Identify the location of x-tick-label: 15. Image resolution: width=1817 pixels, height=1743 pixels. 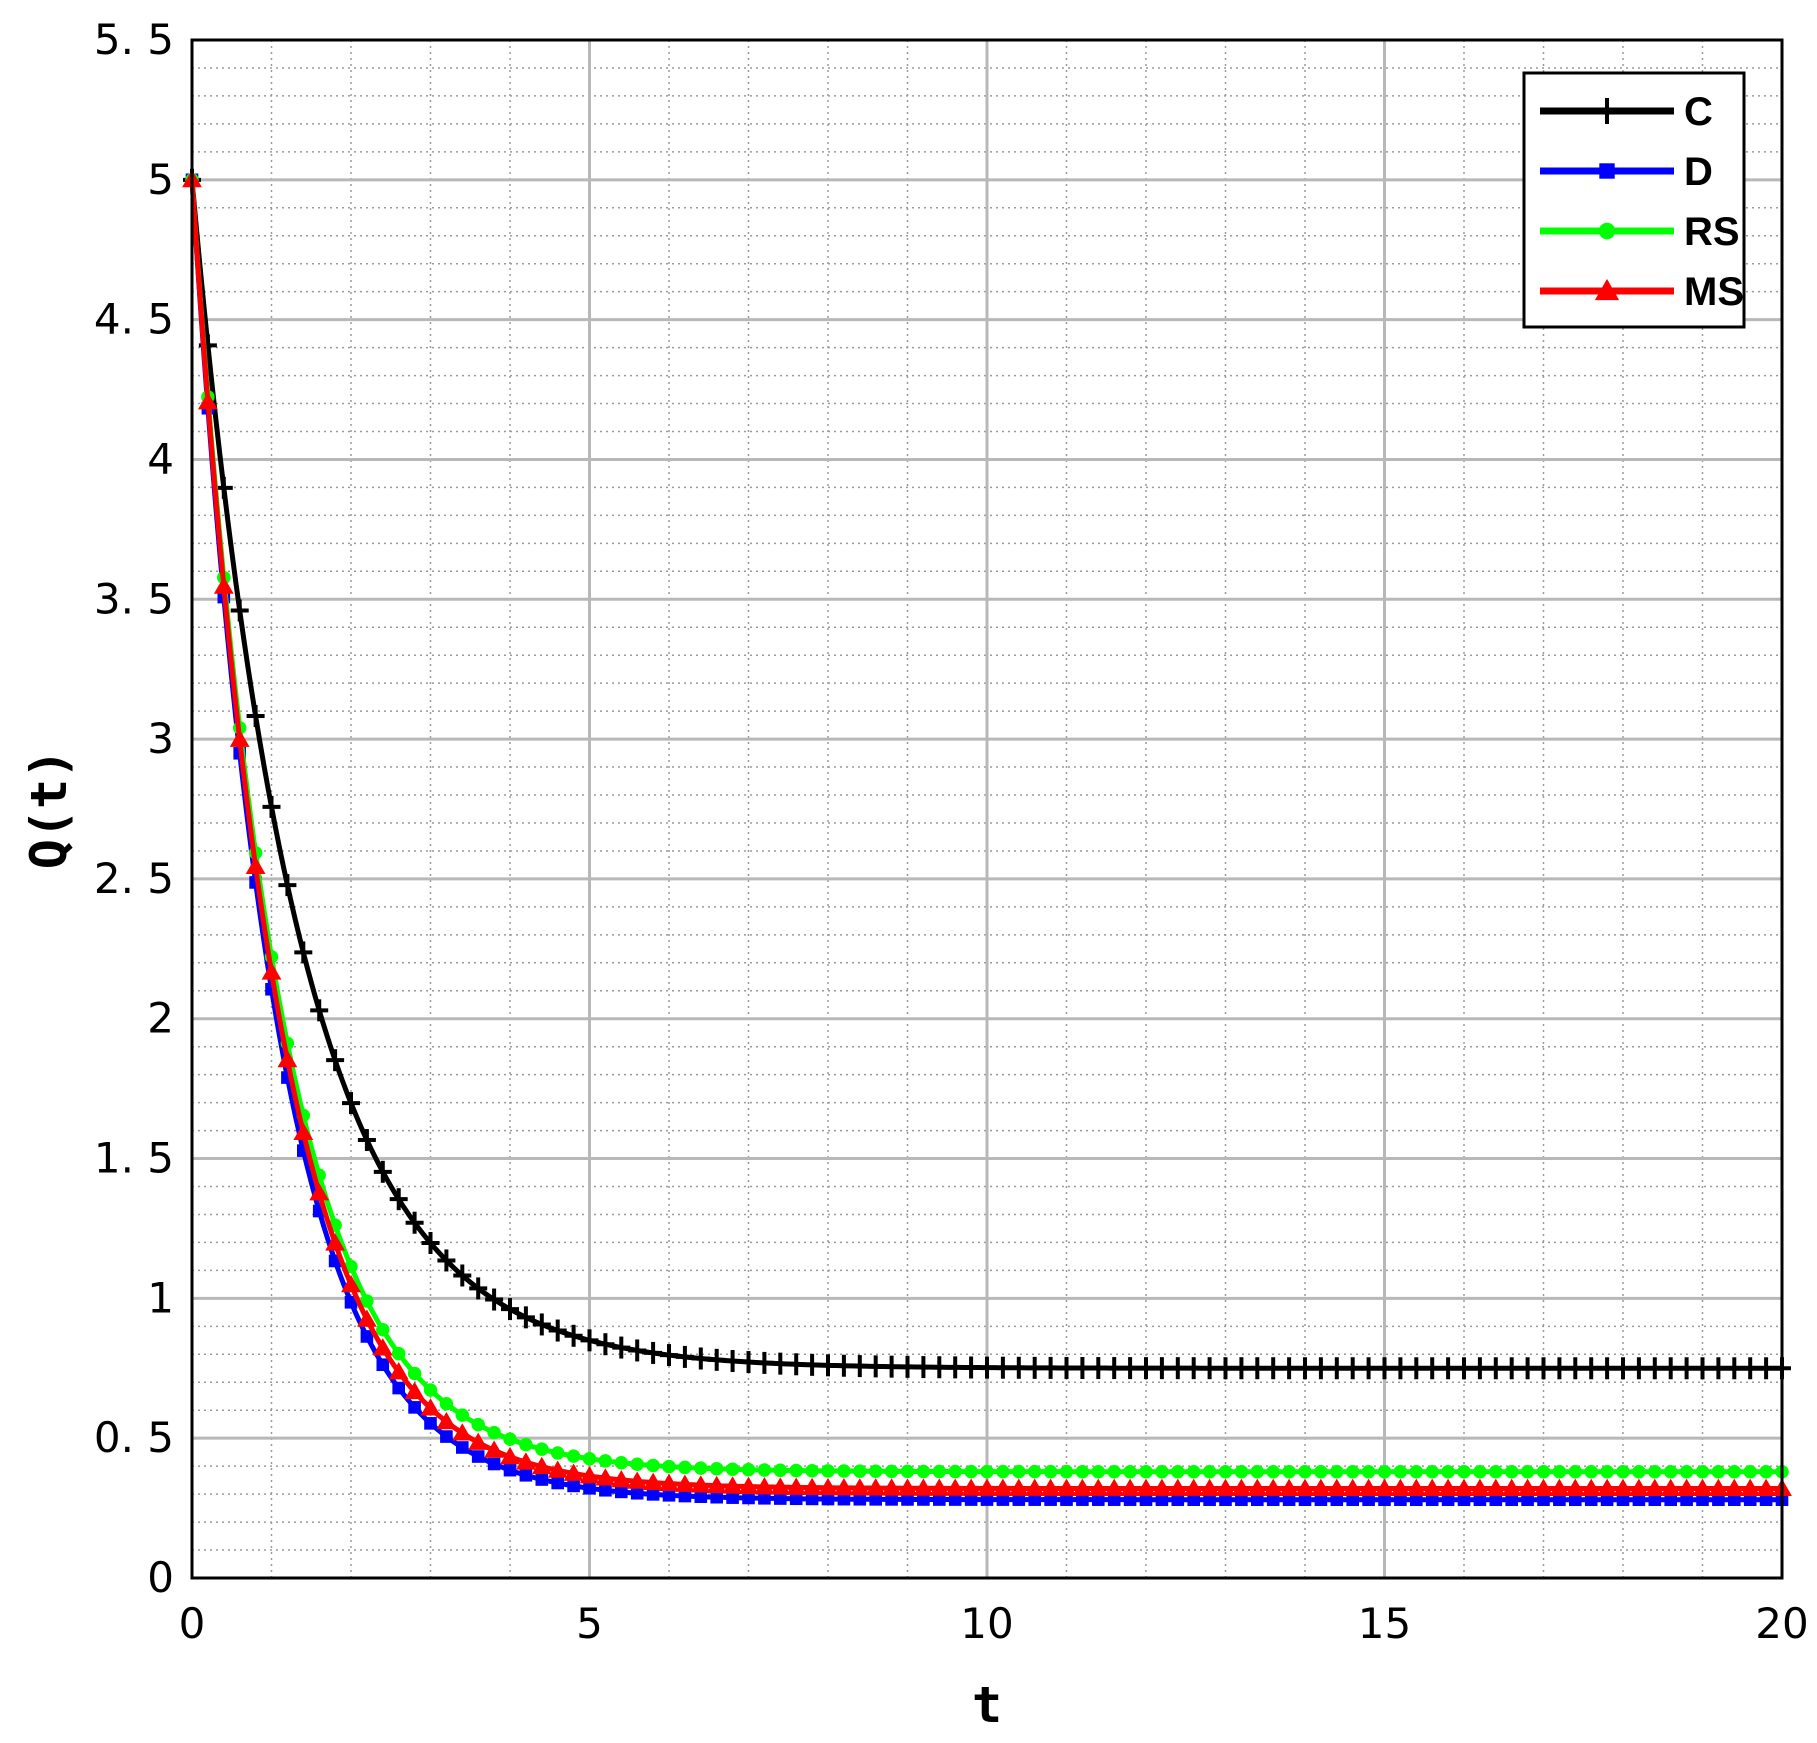
(1384, 1623).